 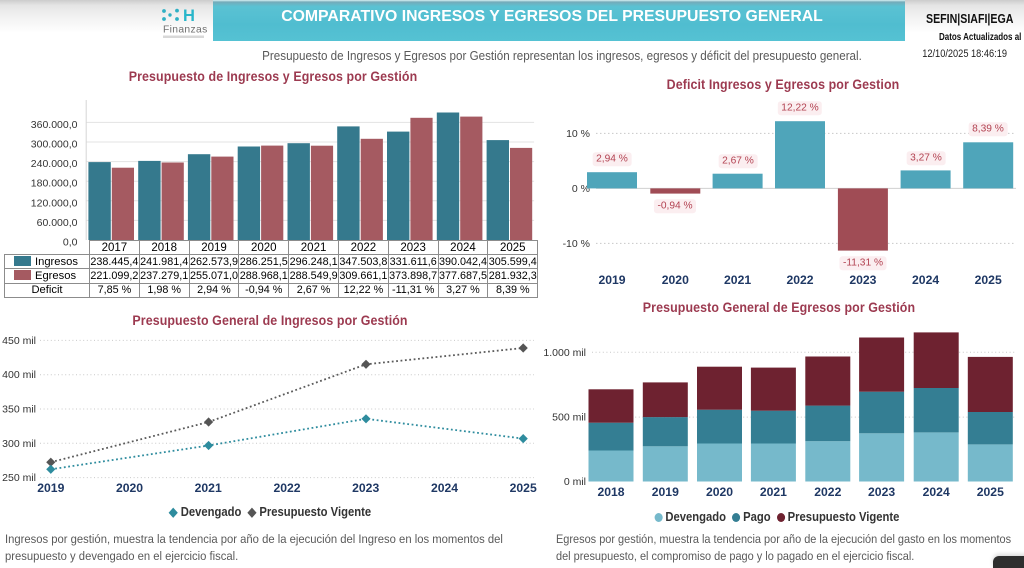 What do you see at coordinates (581, 189) in the screenshot?
I see `svg-text: 0 %` at bounding box center [581, 189].